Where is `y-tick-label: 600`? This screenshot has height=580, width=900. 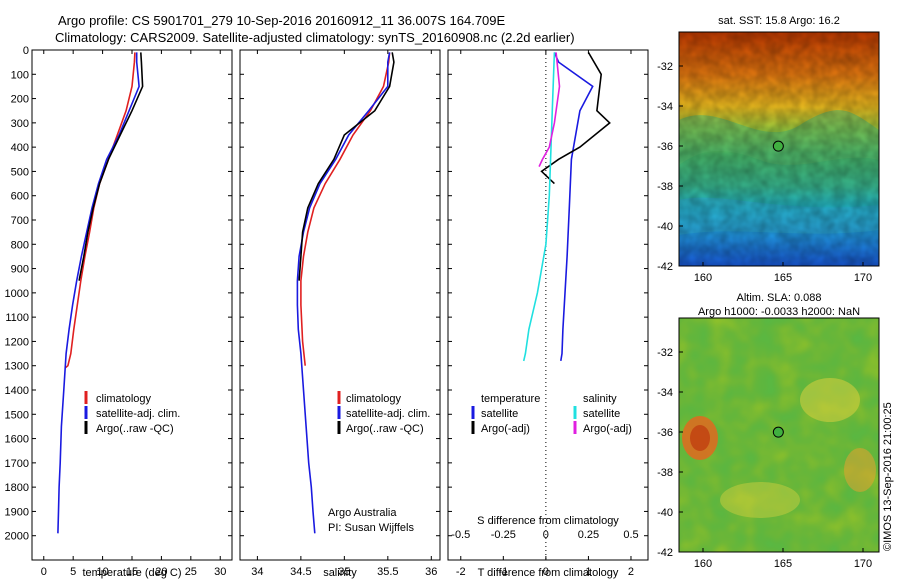
y-tick-label: 600 is located at coordinates (20, 197).